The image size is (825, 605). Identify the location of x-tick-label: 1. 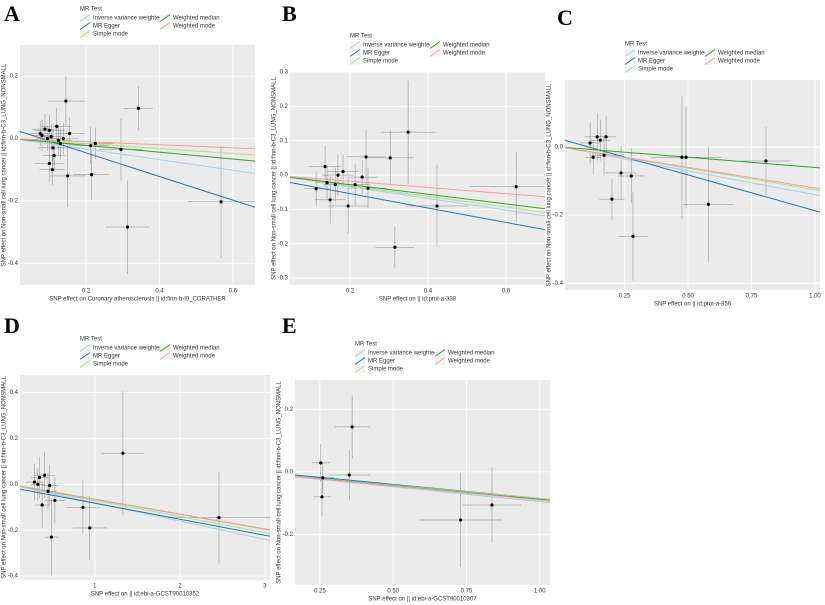
(95, 587).